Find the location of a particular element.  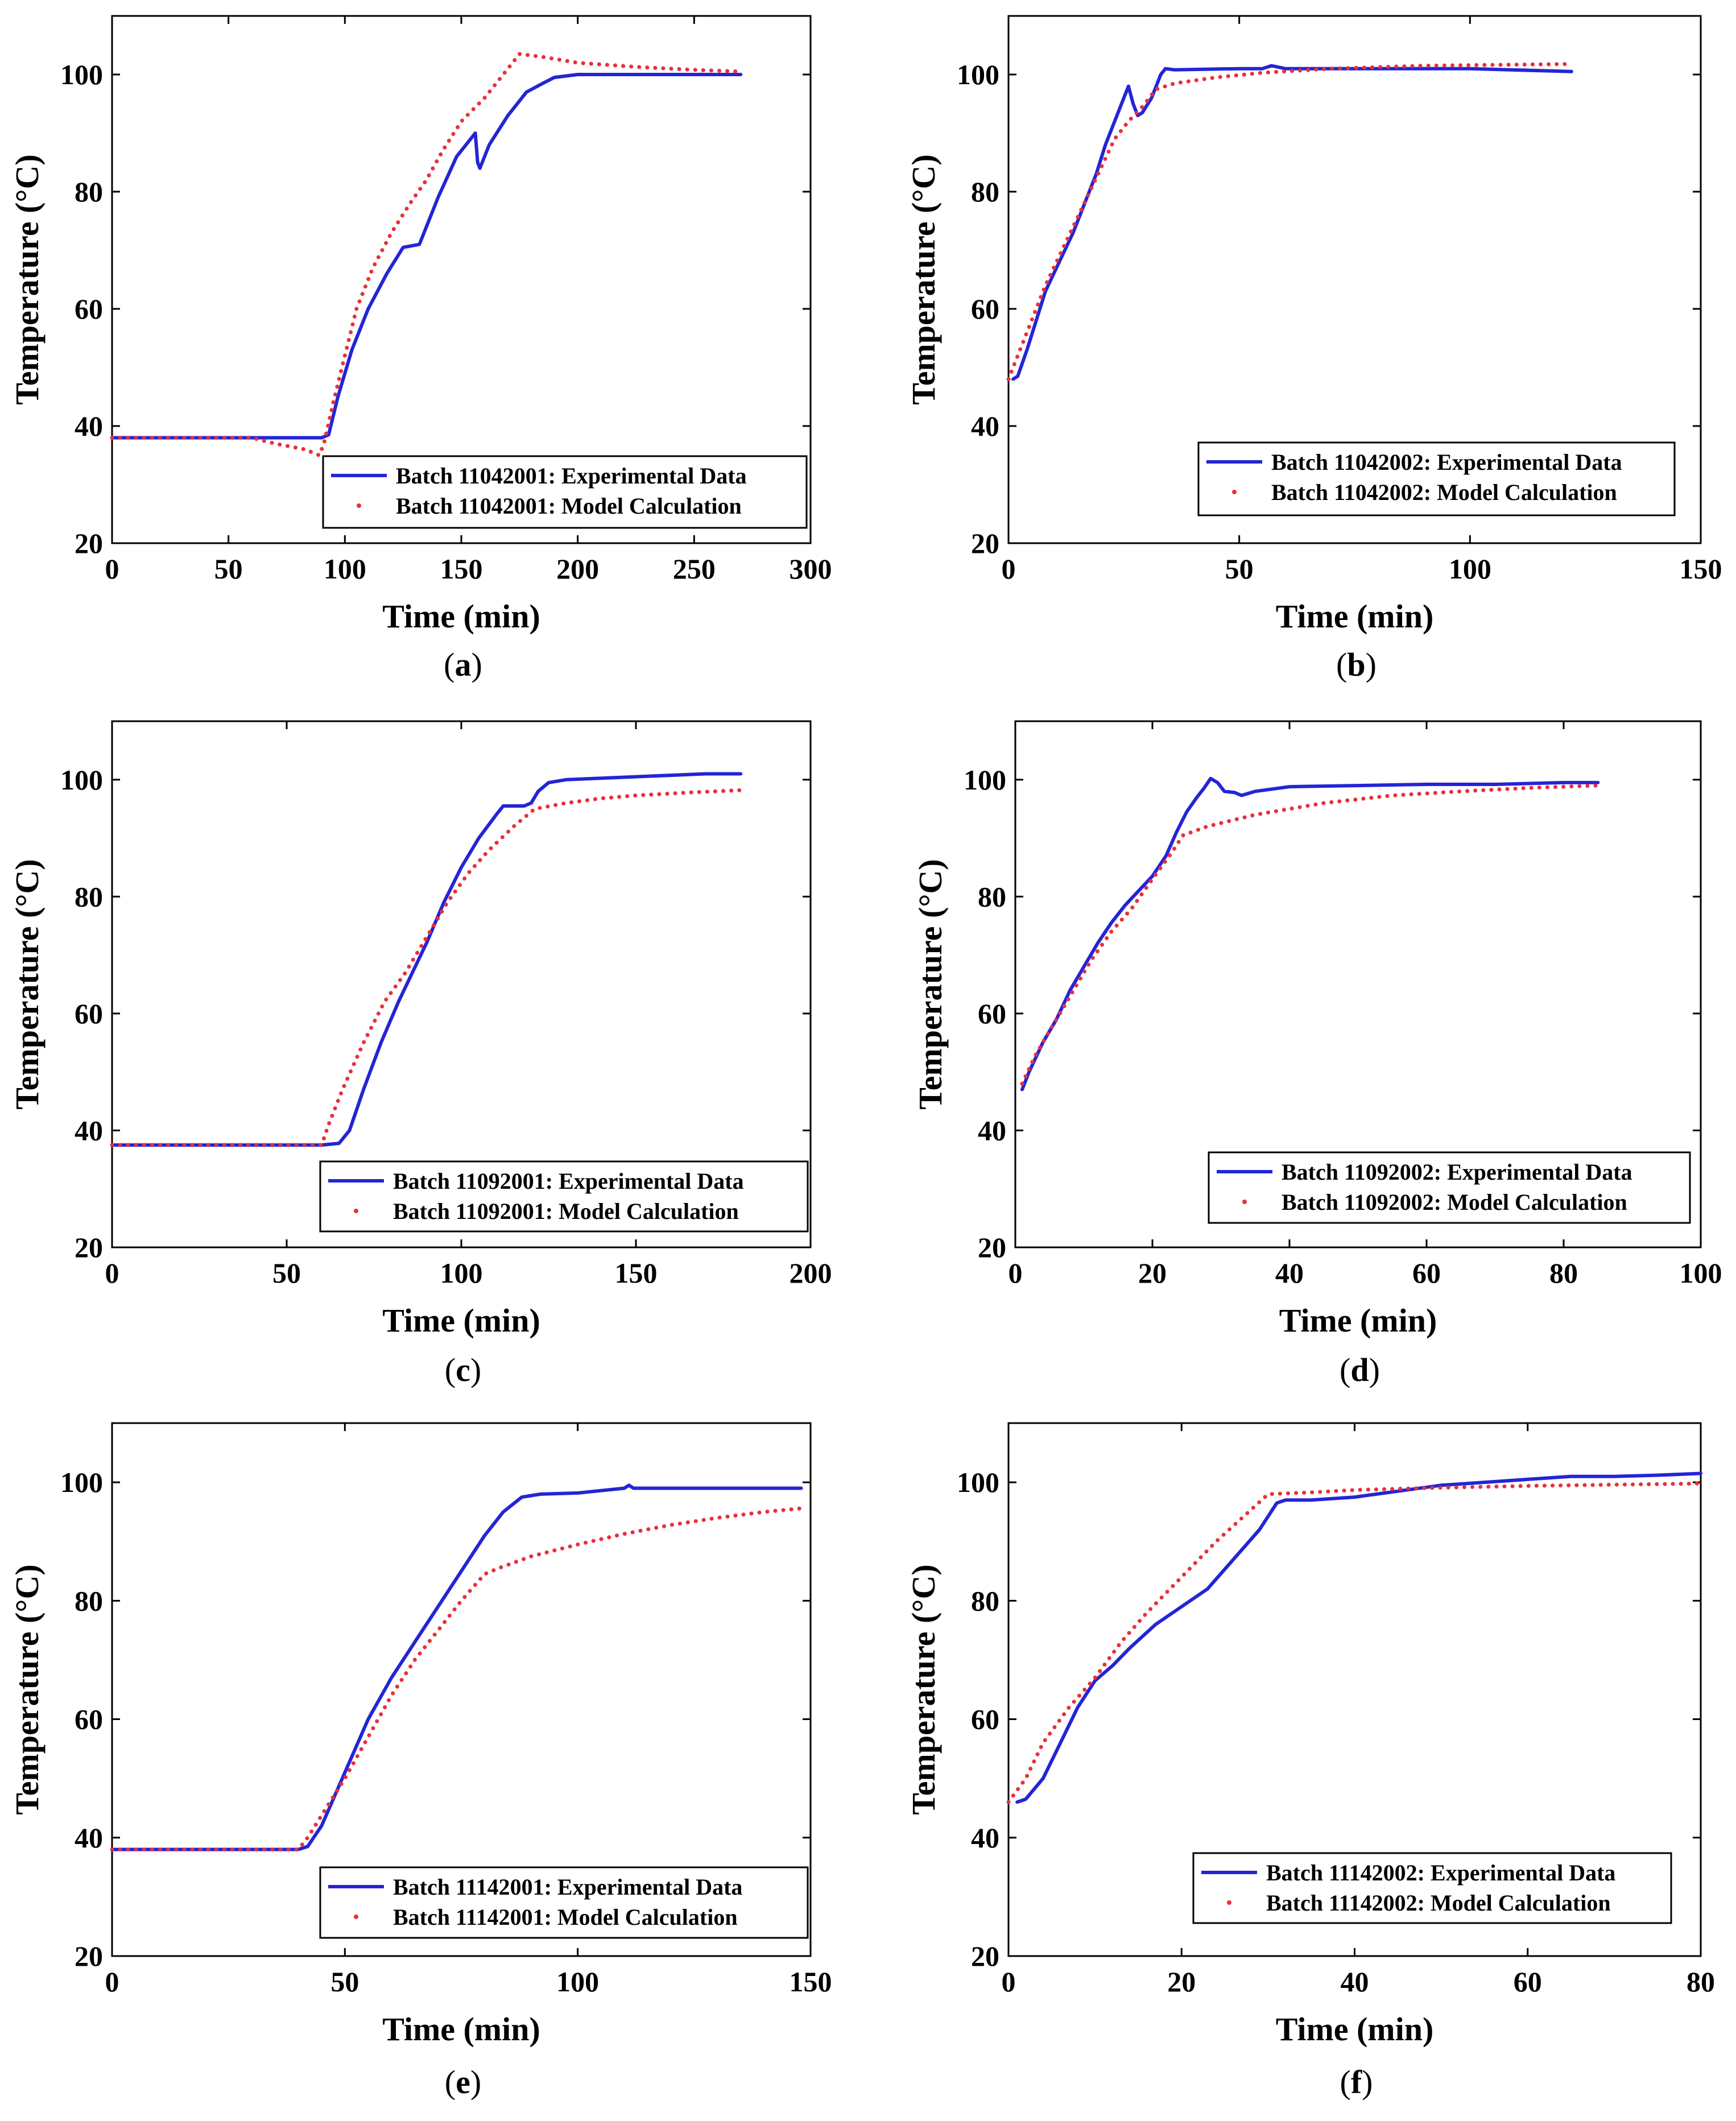

panel-label: (f) is located at coordinates (1356, 2082).